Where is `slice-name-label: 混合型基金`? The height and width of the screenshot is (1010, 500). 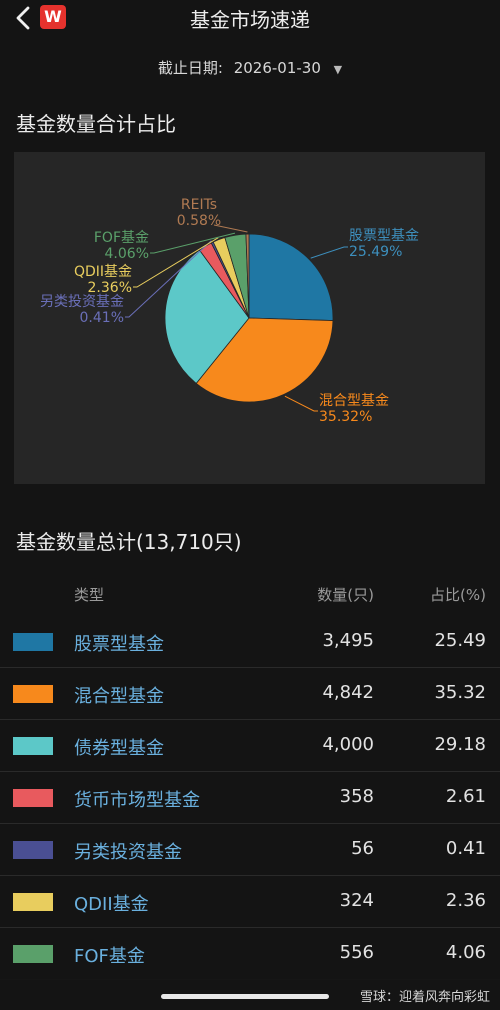 slice-name-label: 混合型基金 is located at coordinates (354, 400).